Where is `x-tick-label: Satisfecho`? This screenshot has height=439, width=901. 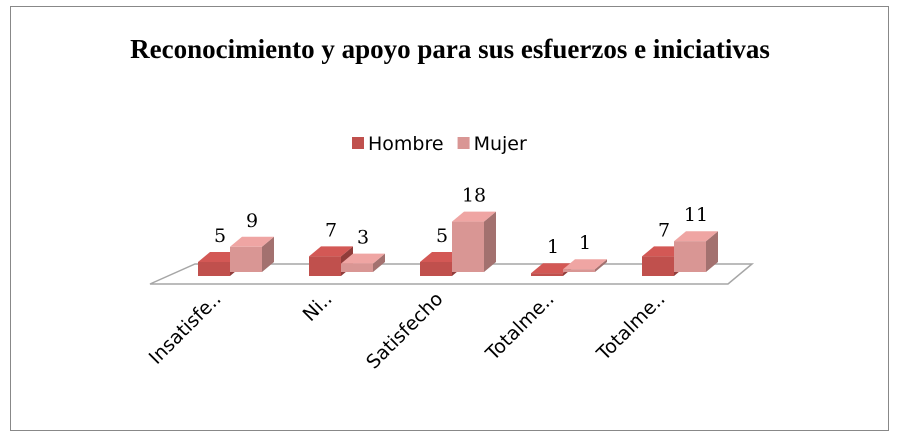 x-tick-label: Satisfecho is located at coordinates (404, 330).